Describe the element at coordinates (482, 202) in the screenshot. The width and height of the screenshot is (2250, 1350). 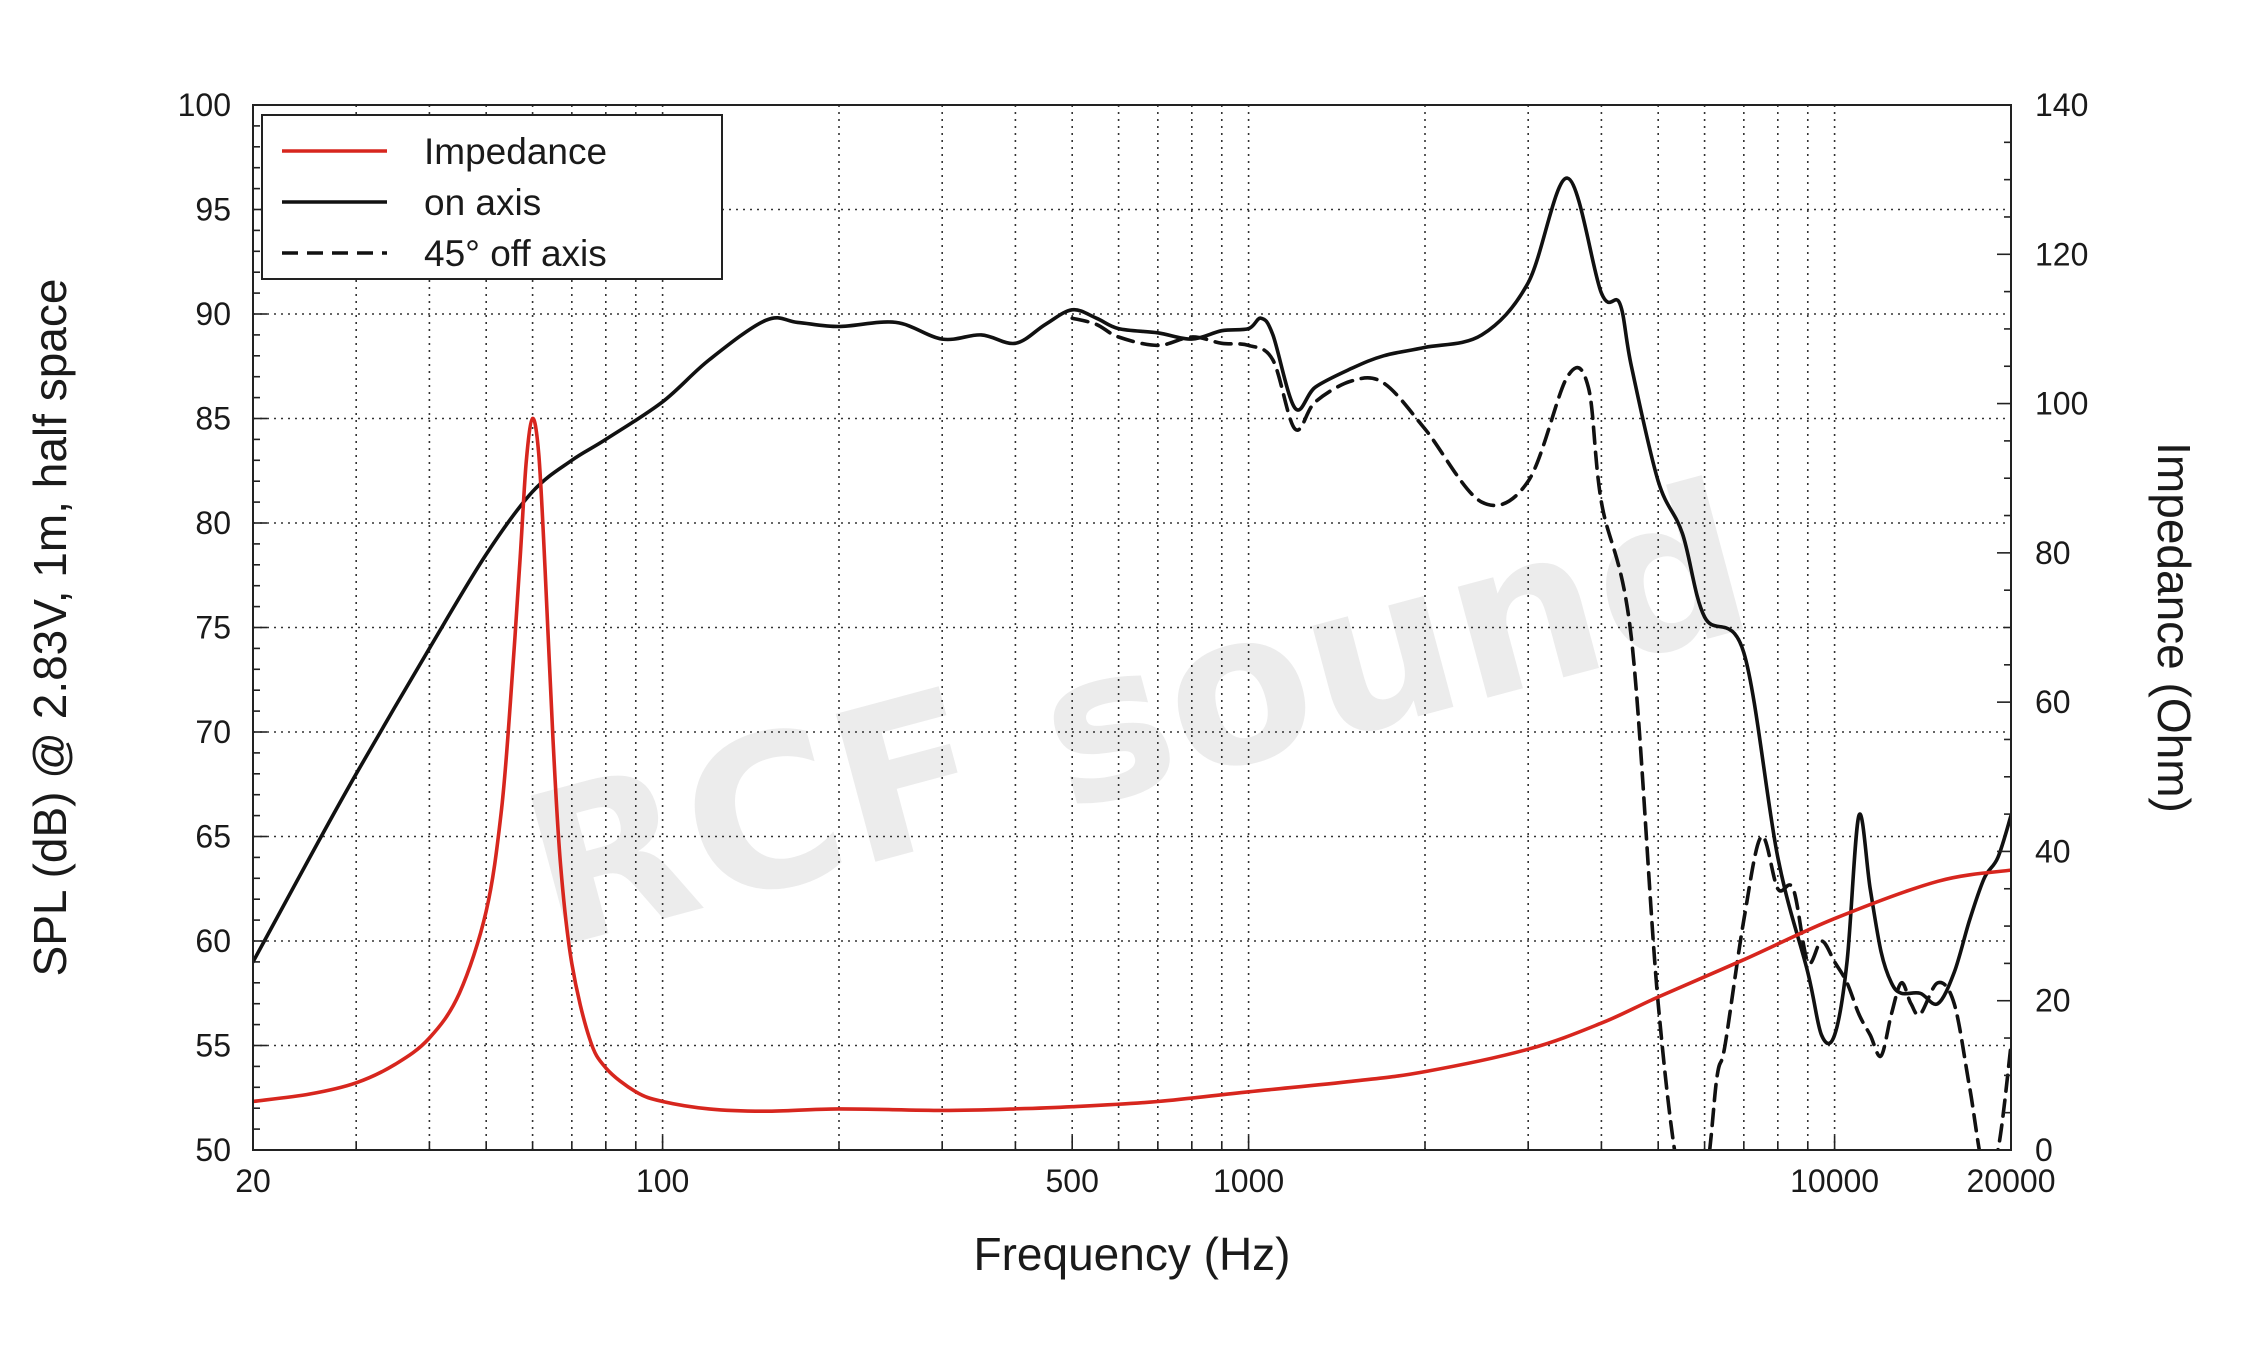
I see `legend-label: on axis` at that location.